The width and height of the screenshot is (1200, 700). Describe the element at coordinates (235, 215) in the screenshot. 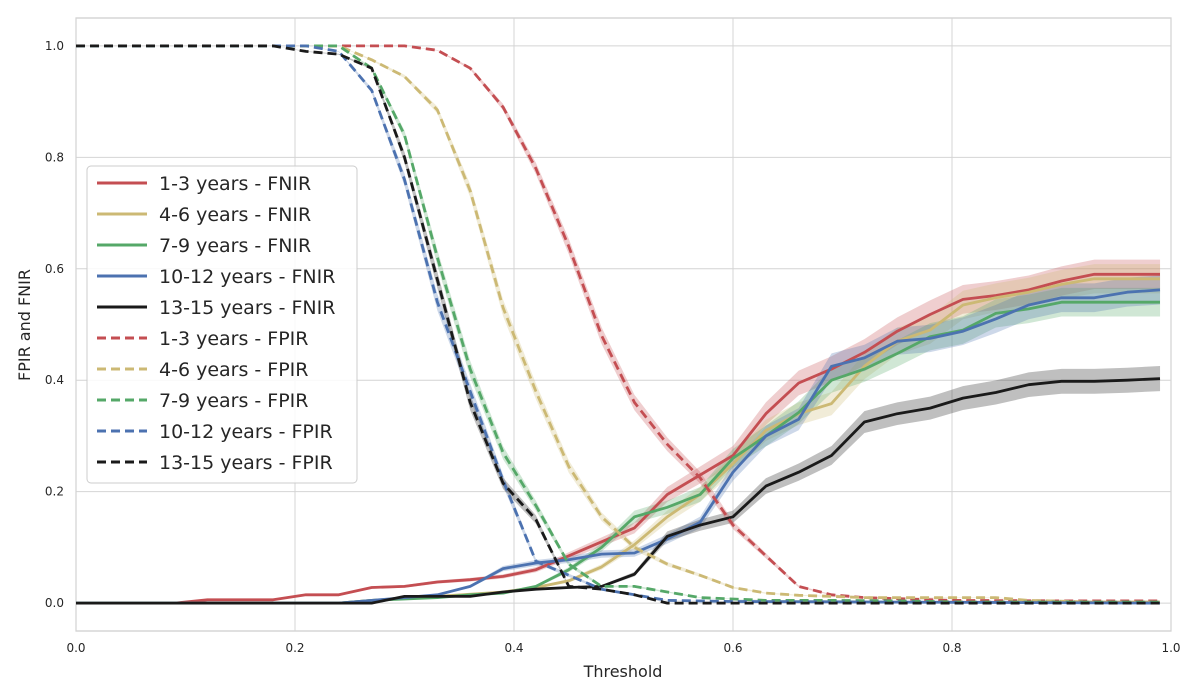

I see `legend-label-1: 4-6 years - FNIR` at that location.